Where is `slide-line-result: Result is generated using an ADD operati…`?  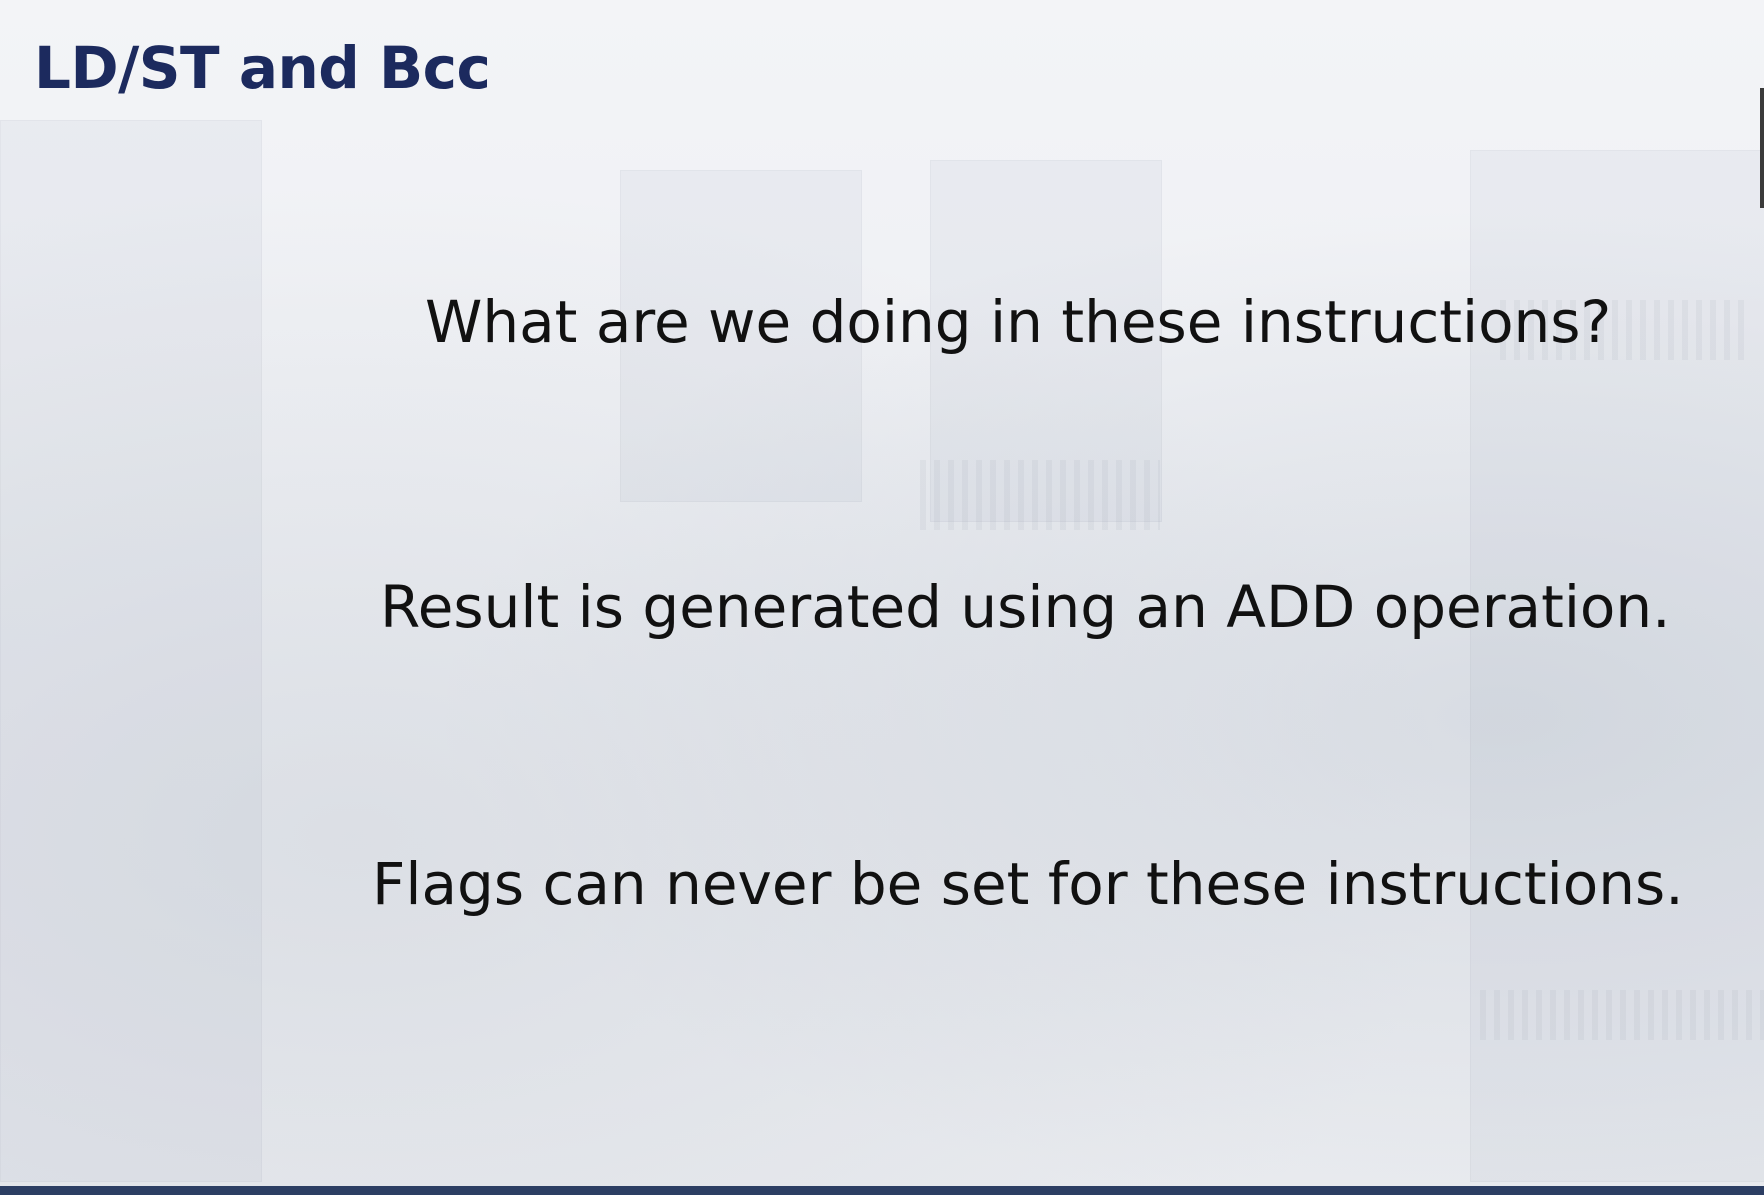
slide-line-result: Result is generated using an ADD operati… is located at coordinates (1025, 607).